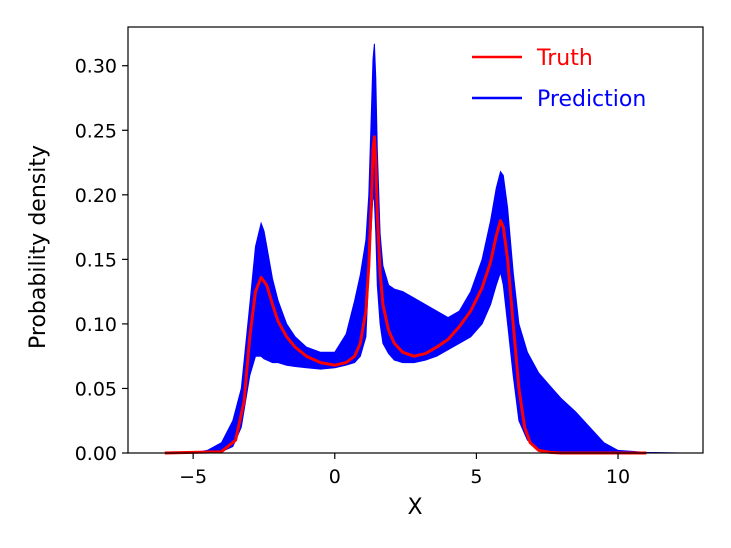 This screenshot has height=548, width=731. I want to click on x-tick-label: 10, so click(618, 477).